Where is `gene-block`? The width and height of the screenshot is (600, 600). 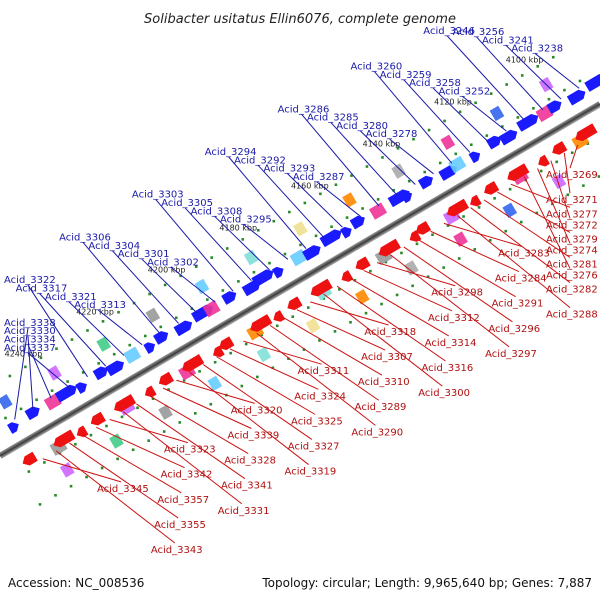 gene-block is located at coordinates (264, 354).